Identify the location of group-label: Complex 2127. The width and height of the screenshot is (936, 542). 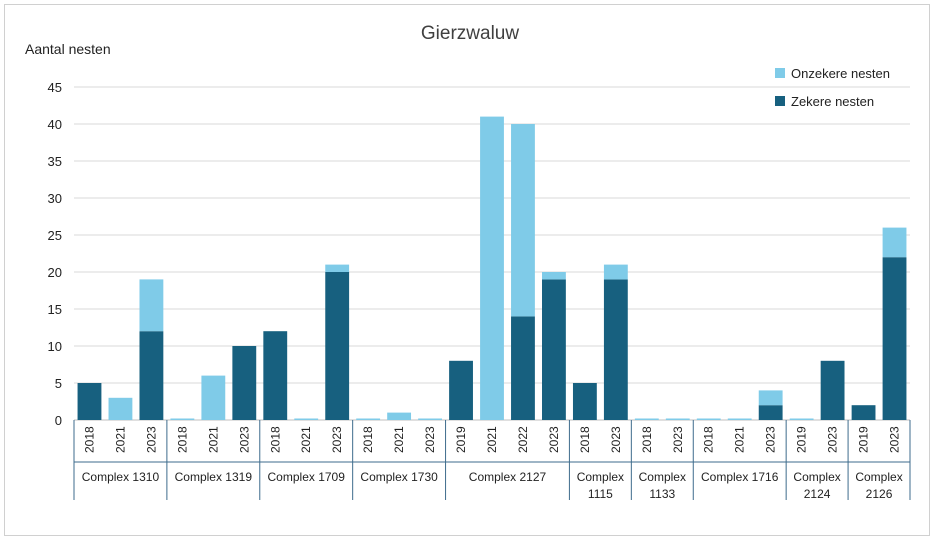
(508, 477).